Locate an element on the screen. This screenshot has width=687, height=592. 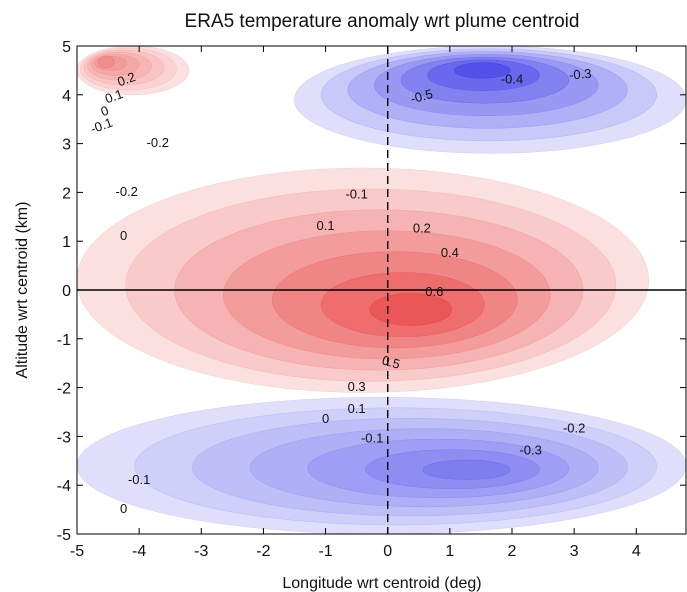
y-tick-label-0: 5 is located at coordinates (66, 47).